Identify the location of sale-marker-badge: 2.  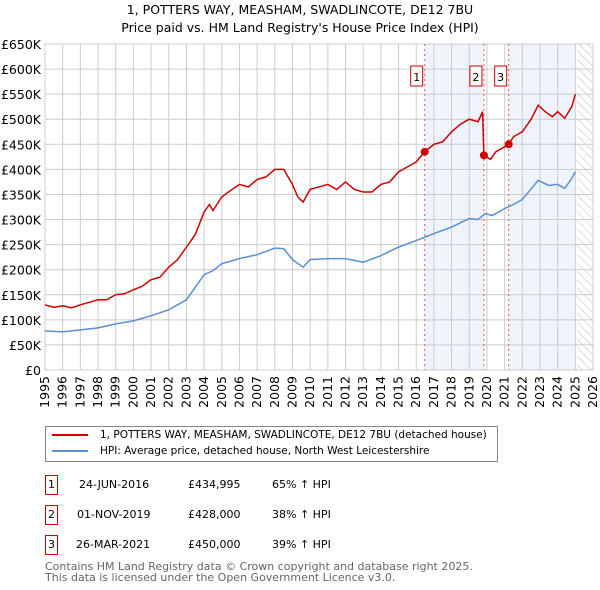
(51, 515).